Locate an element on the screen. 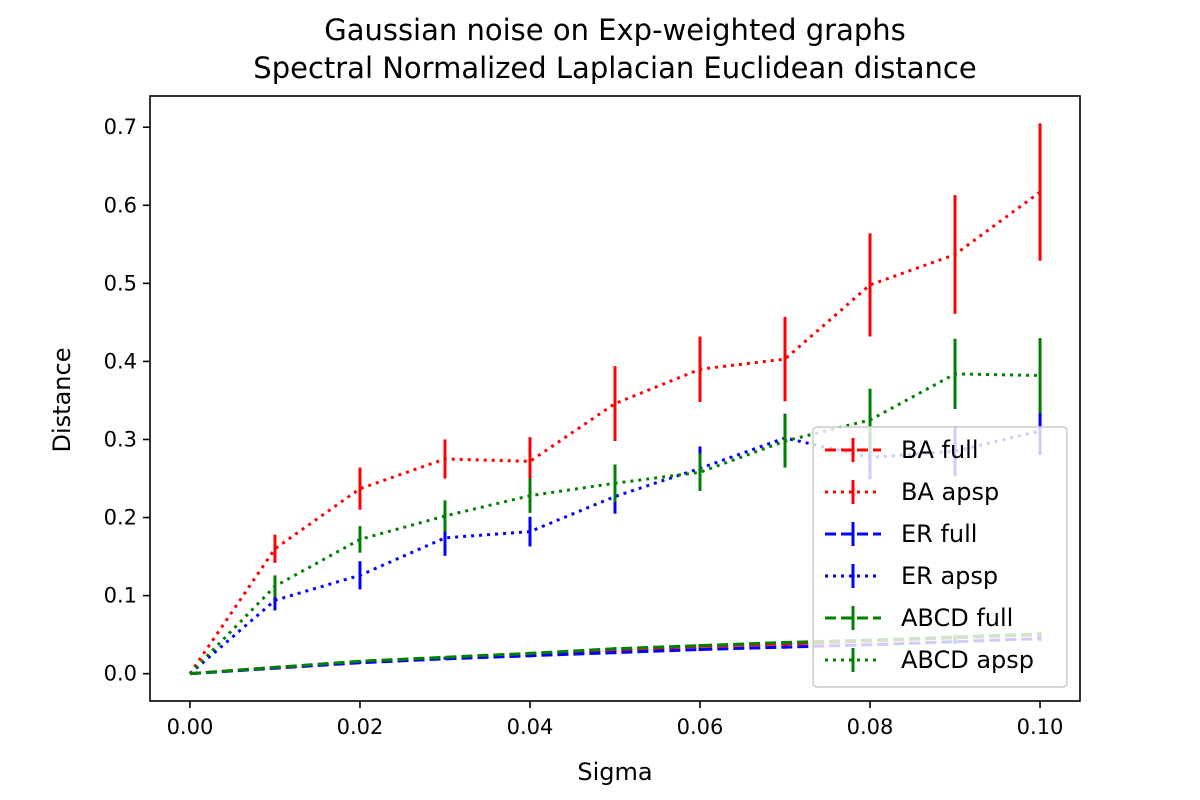  y-tick-label: 0.0 is located at coordinates (120, 674).